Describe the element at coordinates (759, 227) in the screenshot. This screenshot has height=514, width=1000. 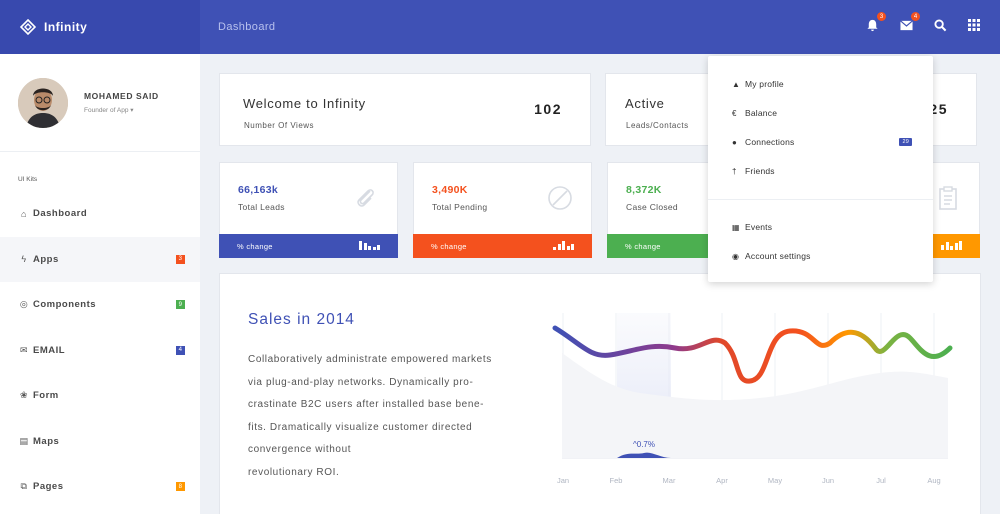
I see `dropdown-item-label: Events` at that location.